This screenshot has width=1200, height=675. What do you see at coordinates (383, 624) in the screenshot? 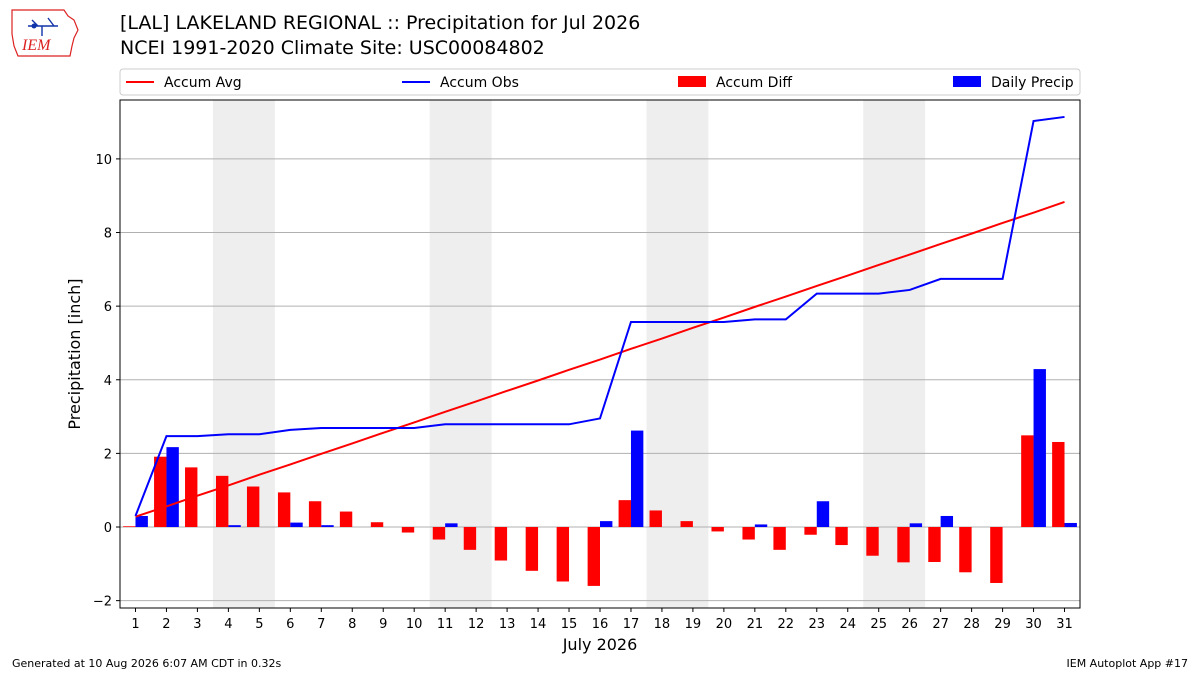
I see `x-tick-label: 9` at bounding box center [383, 624].